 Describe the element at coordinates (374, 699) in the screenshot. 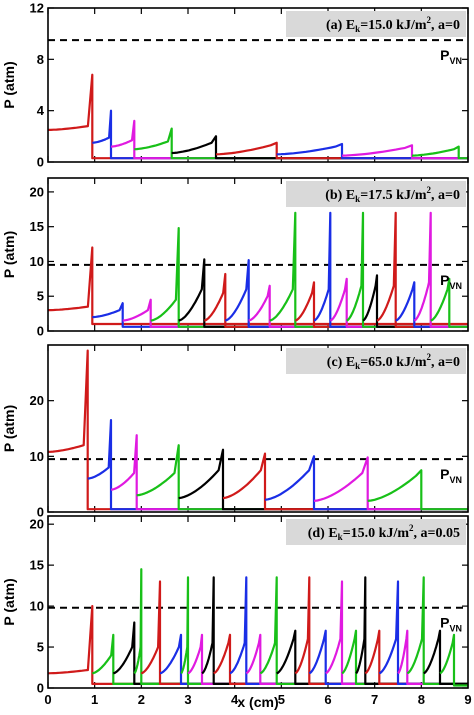

I see `x-tick-label: 7` at that location.